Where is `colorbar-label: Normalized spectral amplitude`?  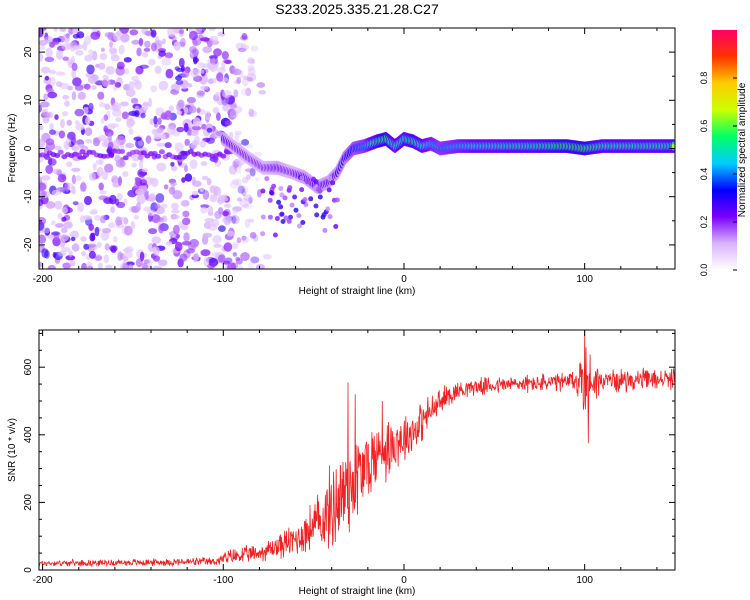 colorbar-label: Normalized spectral amplitude is located at coordinates (742, 149).